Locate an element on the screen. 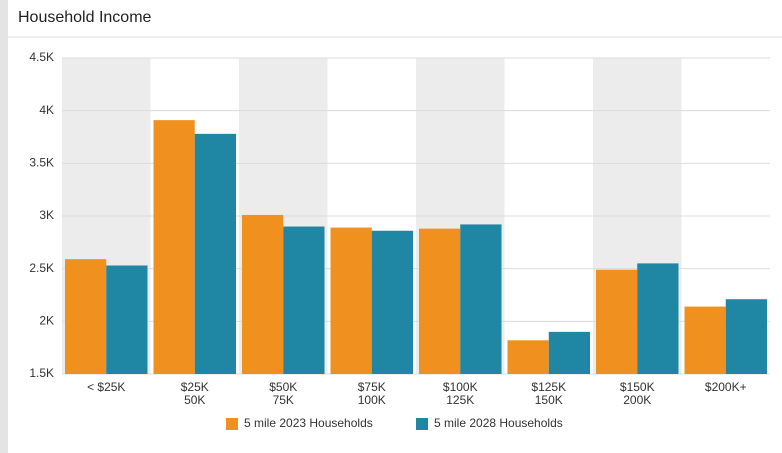  x-tick-label: $75K is located at coordinates (372, 387).